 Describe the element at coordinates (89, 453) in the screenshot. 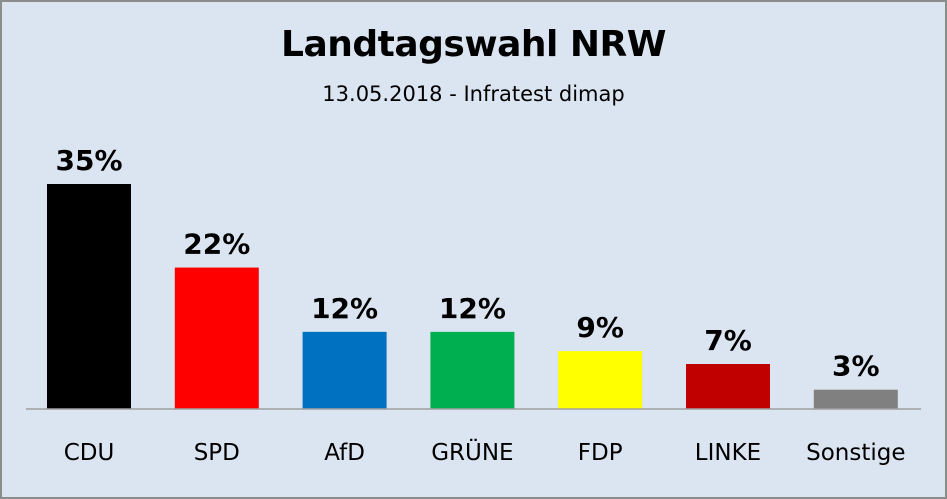

I see `category-label: CDU` at that location.